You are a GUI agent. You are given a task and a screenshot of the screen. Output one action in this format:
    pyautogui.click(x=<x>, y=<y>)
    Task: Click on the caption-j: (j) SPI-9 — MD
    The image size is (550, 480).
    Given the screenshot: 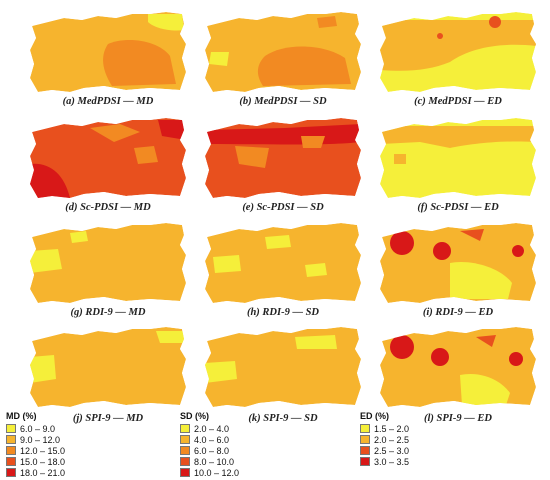 What is the action you would take?
    pyautogui.click(x=108, y=418)
    